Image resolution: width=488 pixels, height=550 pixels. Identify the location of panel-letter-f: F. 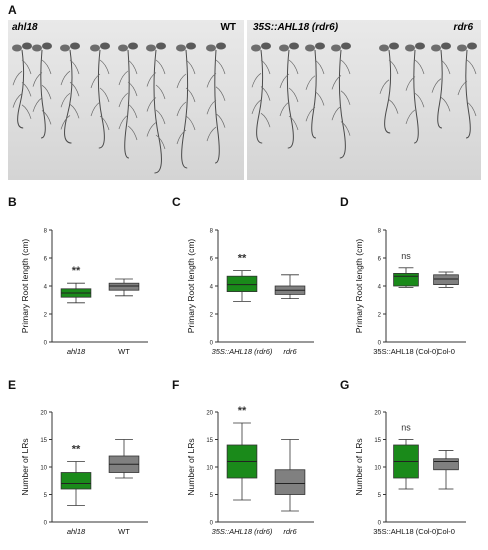
(176, 385).